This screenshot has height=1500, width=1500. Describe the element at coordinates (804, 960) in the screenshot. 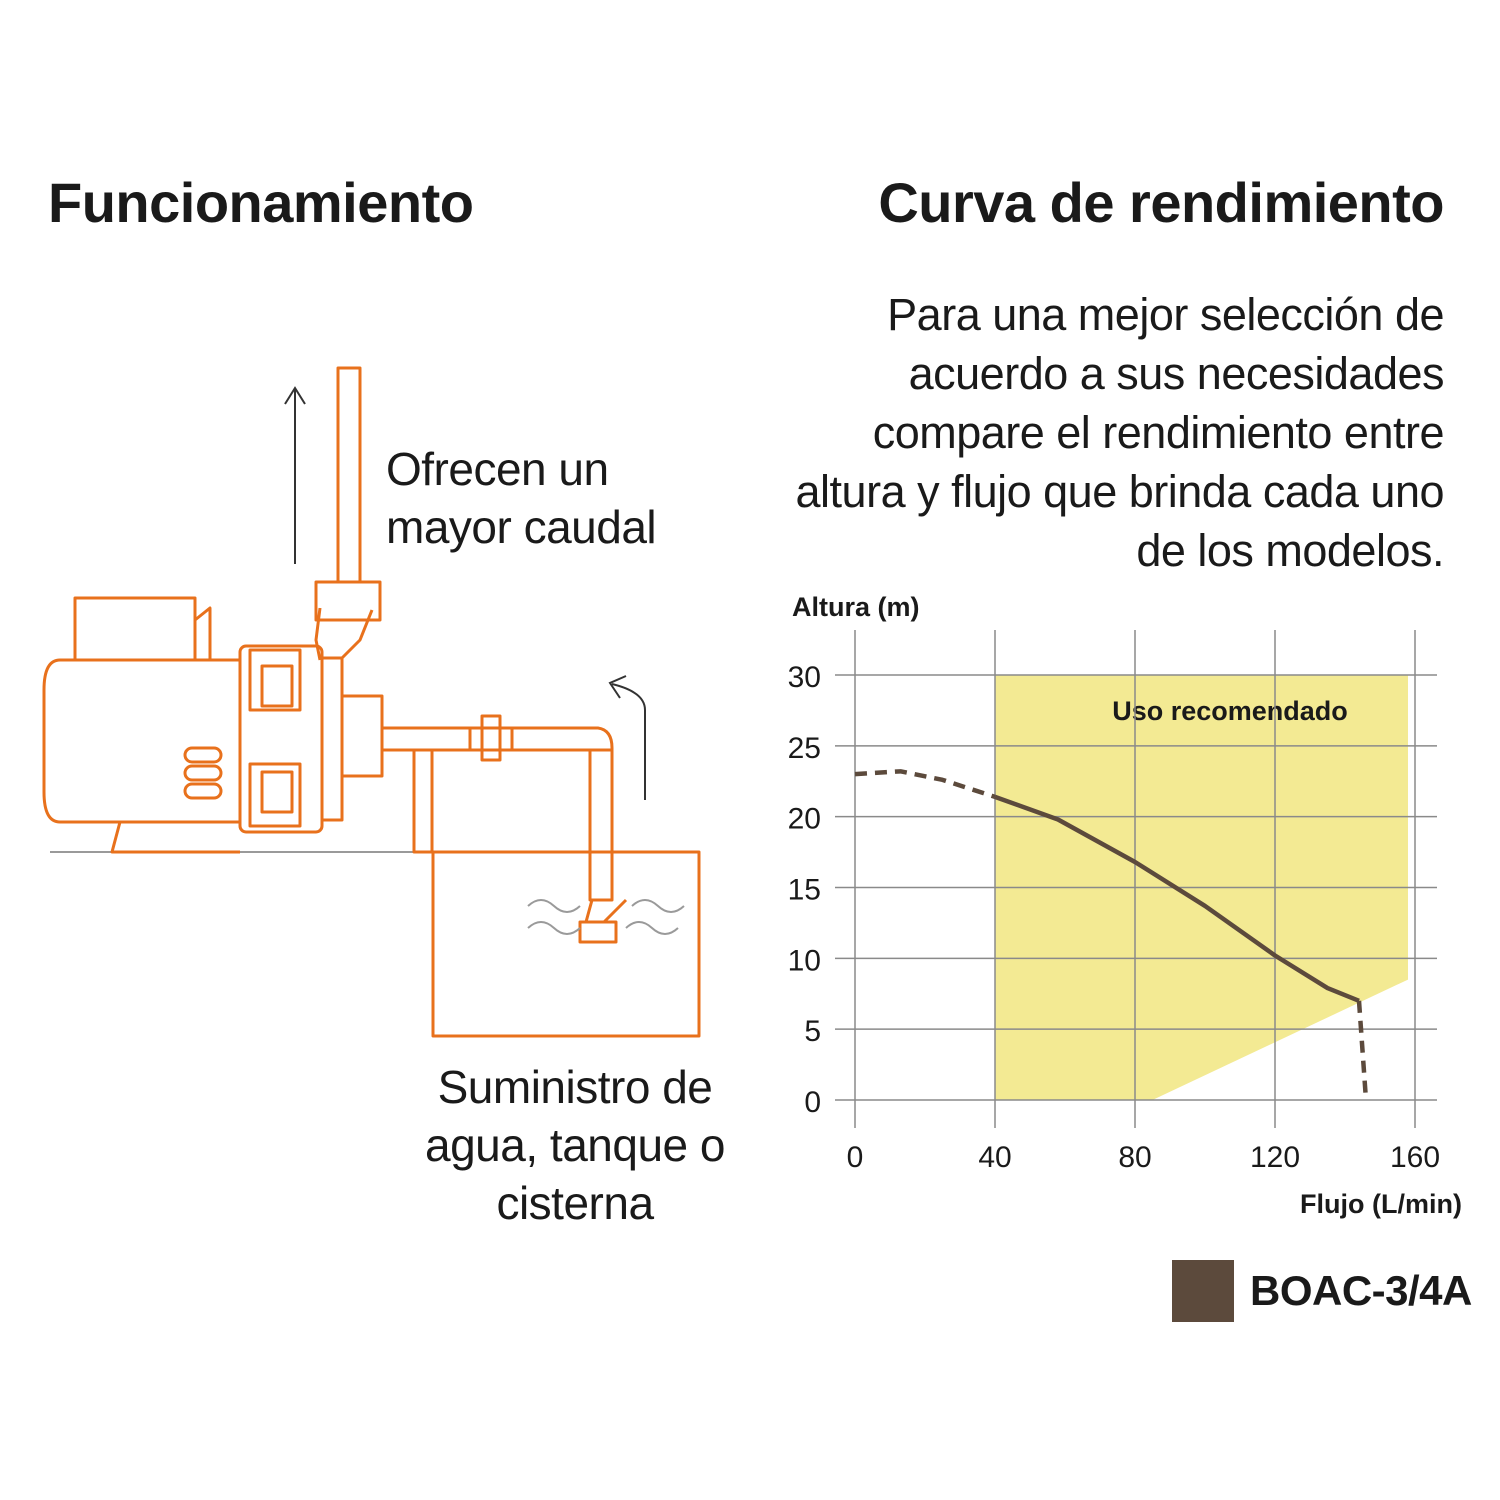

I see `y-tick-label: 10` at that location.